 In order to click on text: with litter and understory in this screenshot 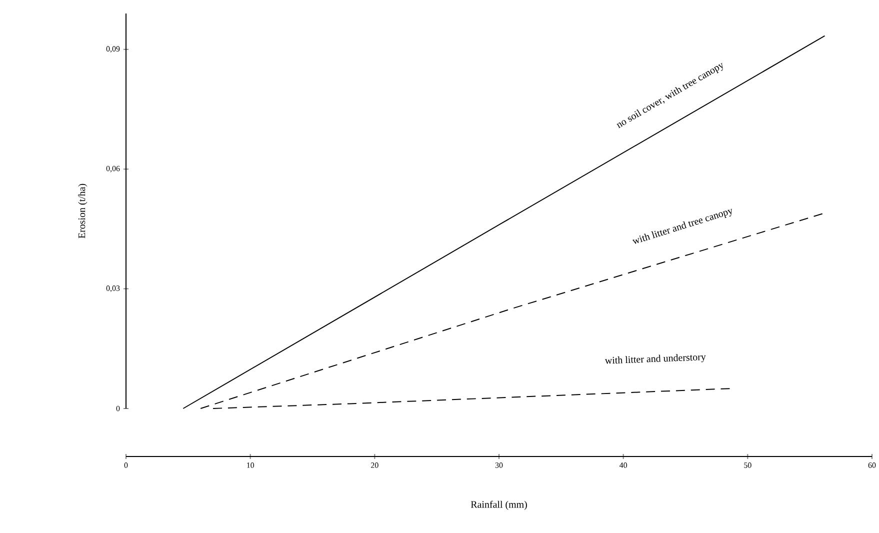, I will do `click(655, 359)`.